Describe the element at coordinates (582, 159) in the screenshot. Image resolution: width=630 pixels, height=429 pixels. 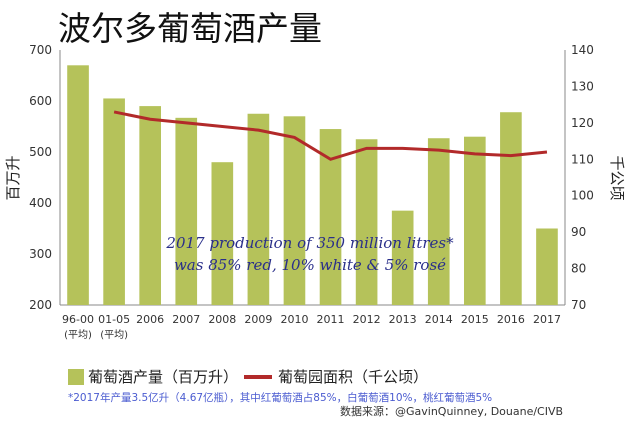
I see `y2-tick-label: 110` at that location.